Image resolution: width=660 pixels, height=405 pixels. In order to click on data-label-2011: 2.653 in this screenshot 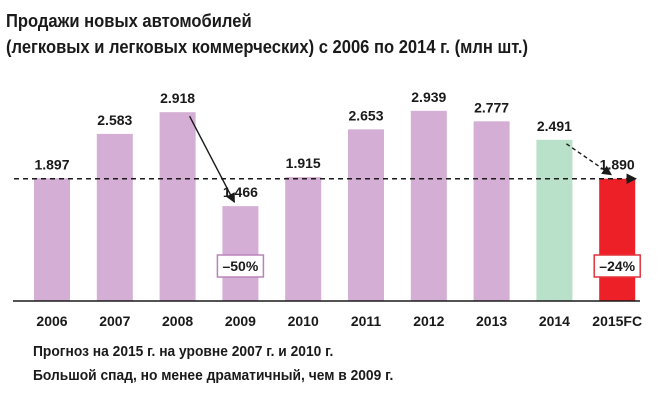, I will do `click(365, 115)`.